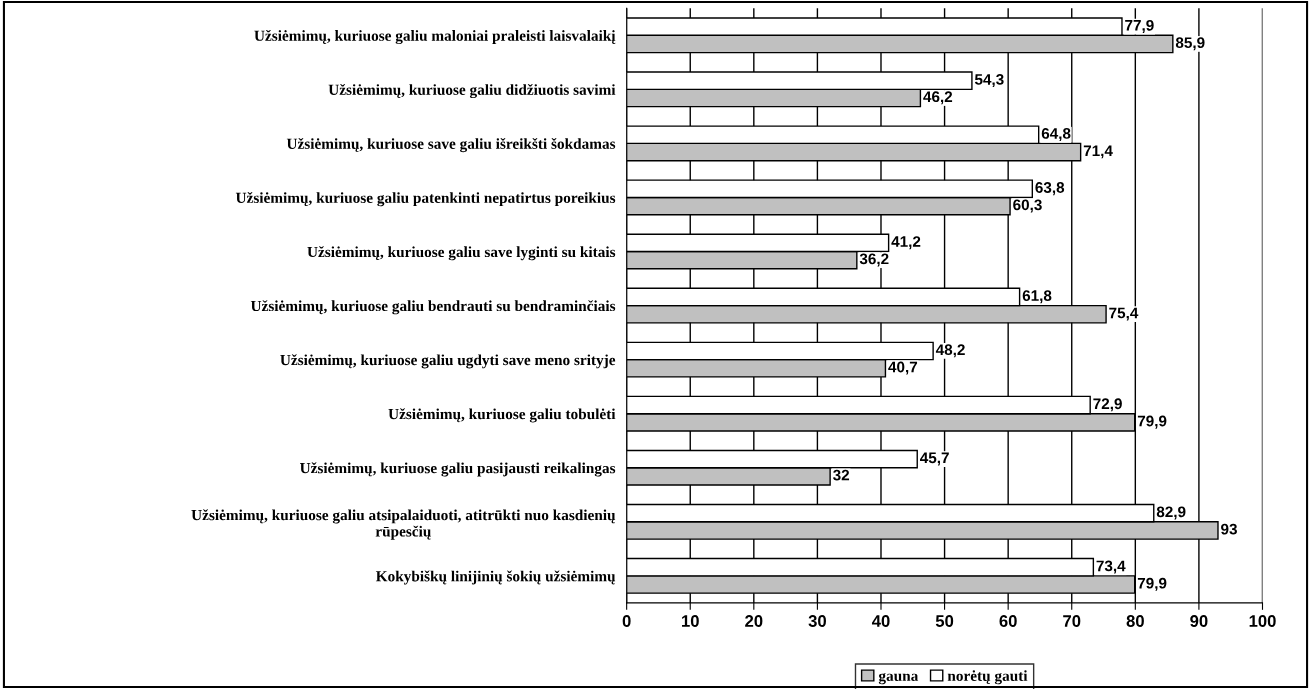 This screenshot has width=1311, height=689. Describe the element at coordinates (495, 577) in the screenshot. I see `y-tick-label: Kokybiškų linijinių šokių užsiėmimų` at that location.